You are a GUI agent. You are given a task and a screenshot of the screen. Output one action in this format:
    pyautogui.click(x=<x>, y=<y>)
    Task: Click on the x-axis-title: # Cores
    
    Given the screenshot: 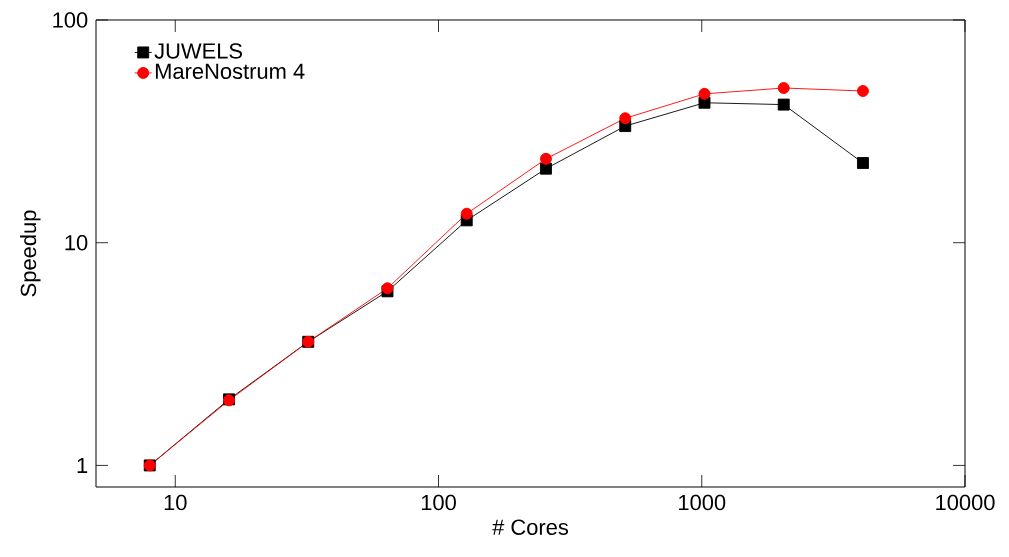 What is the action you would take?
    pyautogui.click(x=530, y=527)
    